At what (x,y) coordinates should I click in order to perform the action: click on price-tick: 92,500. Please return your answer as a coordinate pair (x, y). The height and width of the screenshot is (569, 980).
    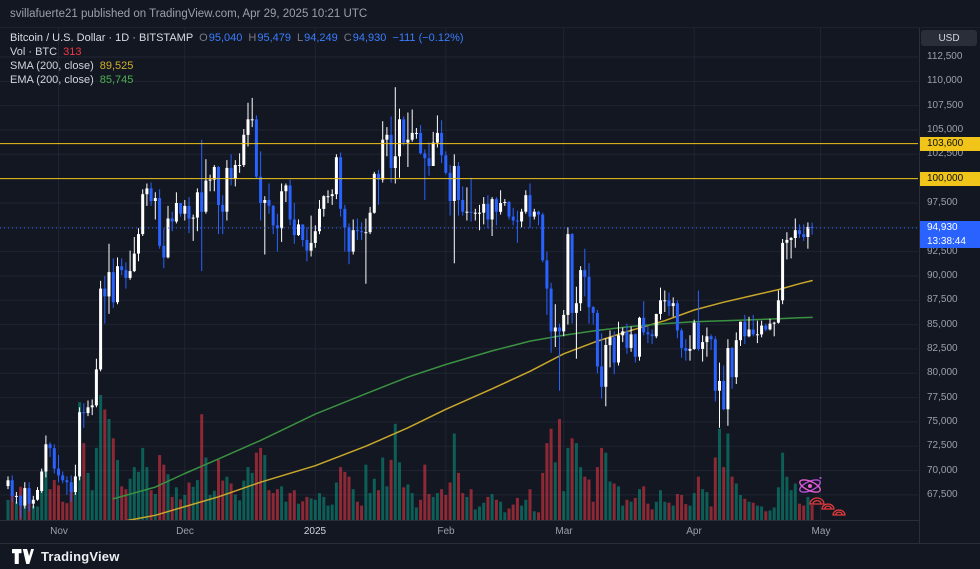
    Looking at the image, I should click on (942, 251).